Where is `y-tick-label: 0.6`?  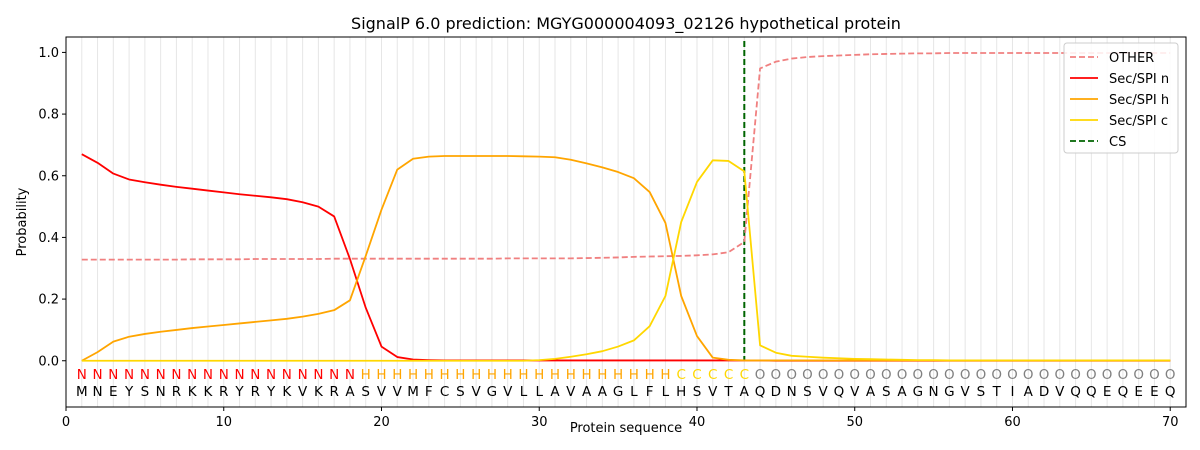 y-tick-label: 0.6 is located at coordinates (48, 176).